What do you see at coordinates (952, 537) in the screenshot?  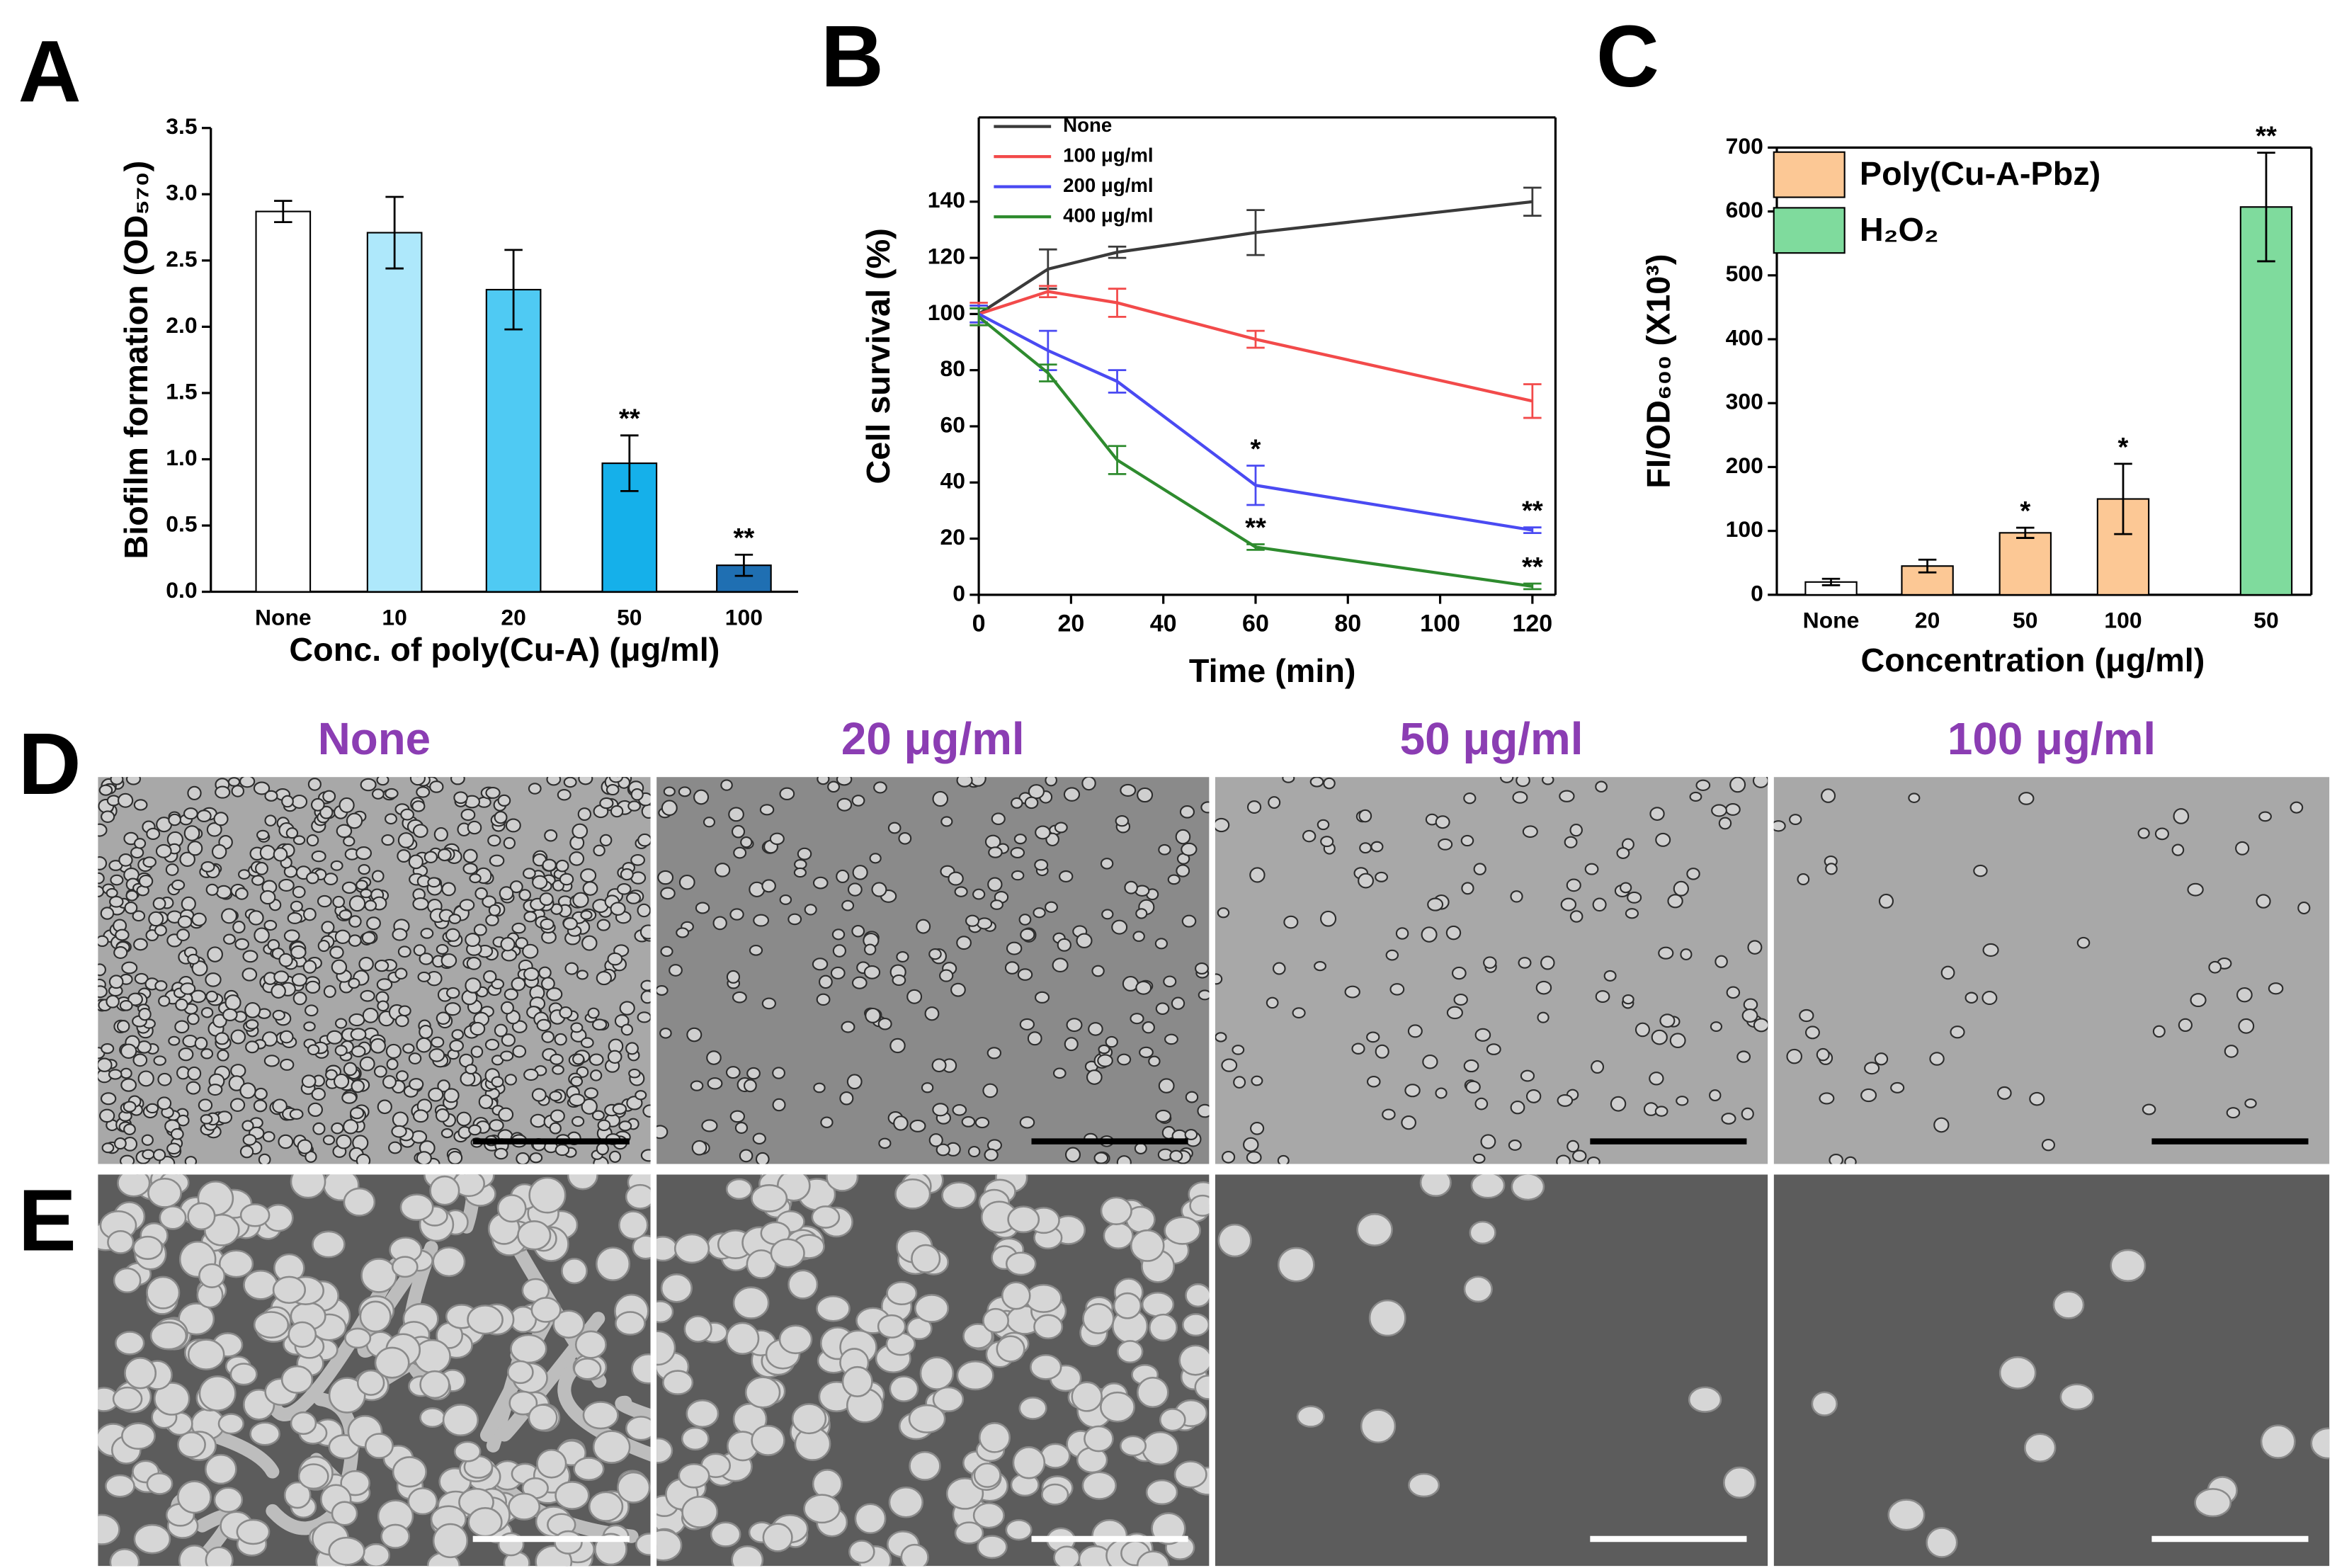 I see `y-tick-label: 20` at bounding box center [952, 537].